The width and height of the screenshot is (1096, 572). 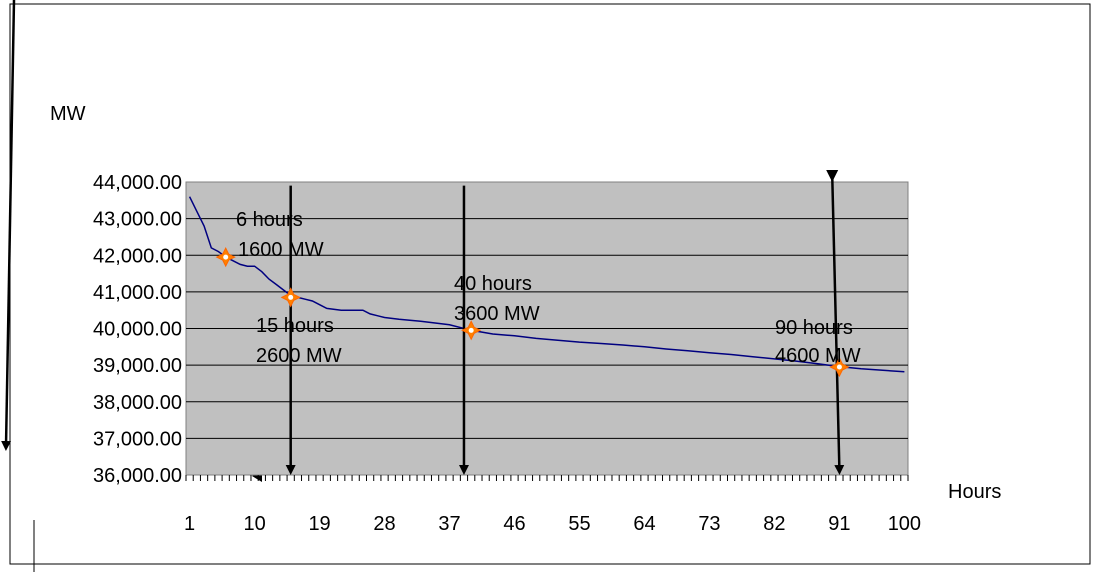 I want to click on y-tick-label: 43,000.00, so click(x=137, y=220).